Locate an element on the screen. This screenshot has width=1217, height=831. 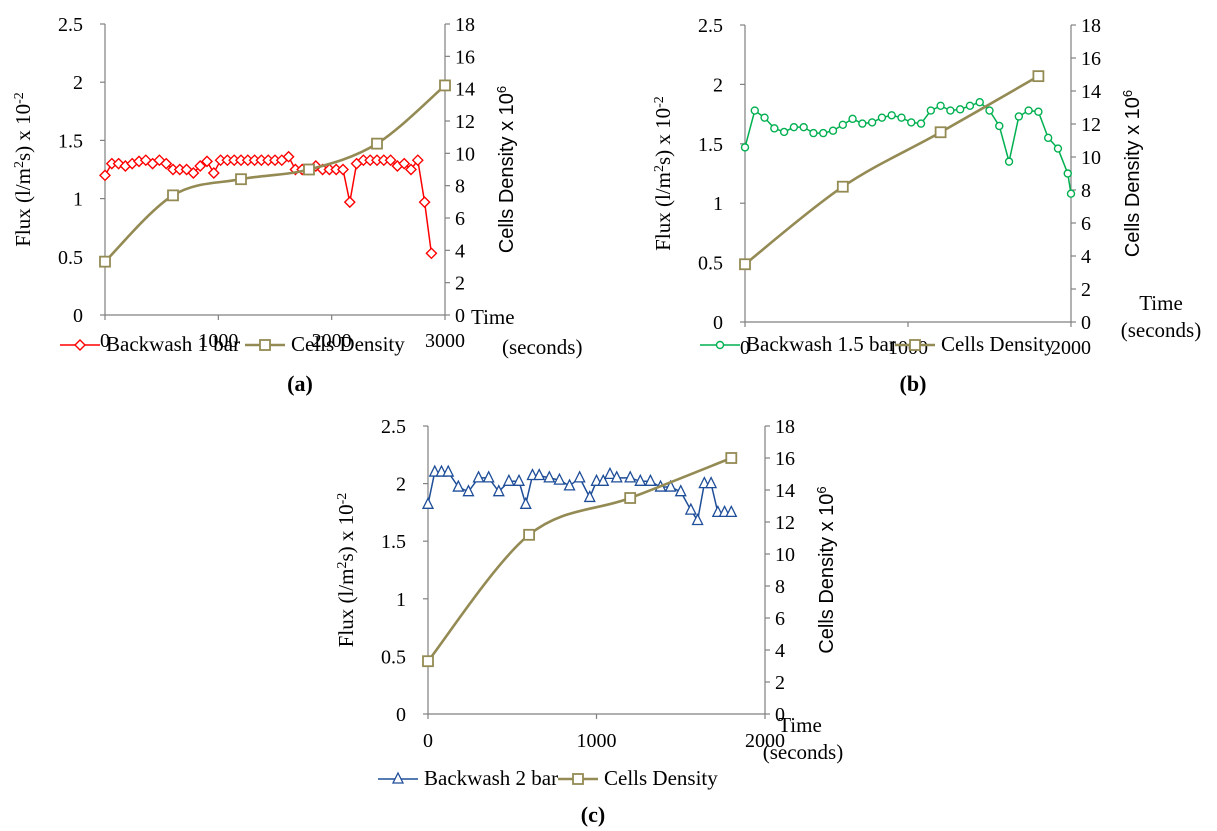
legend-item: Backwash 1.5 bar is located at coordinates (798, 344).